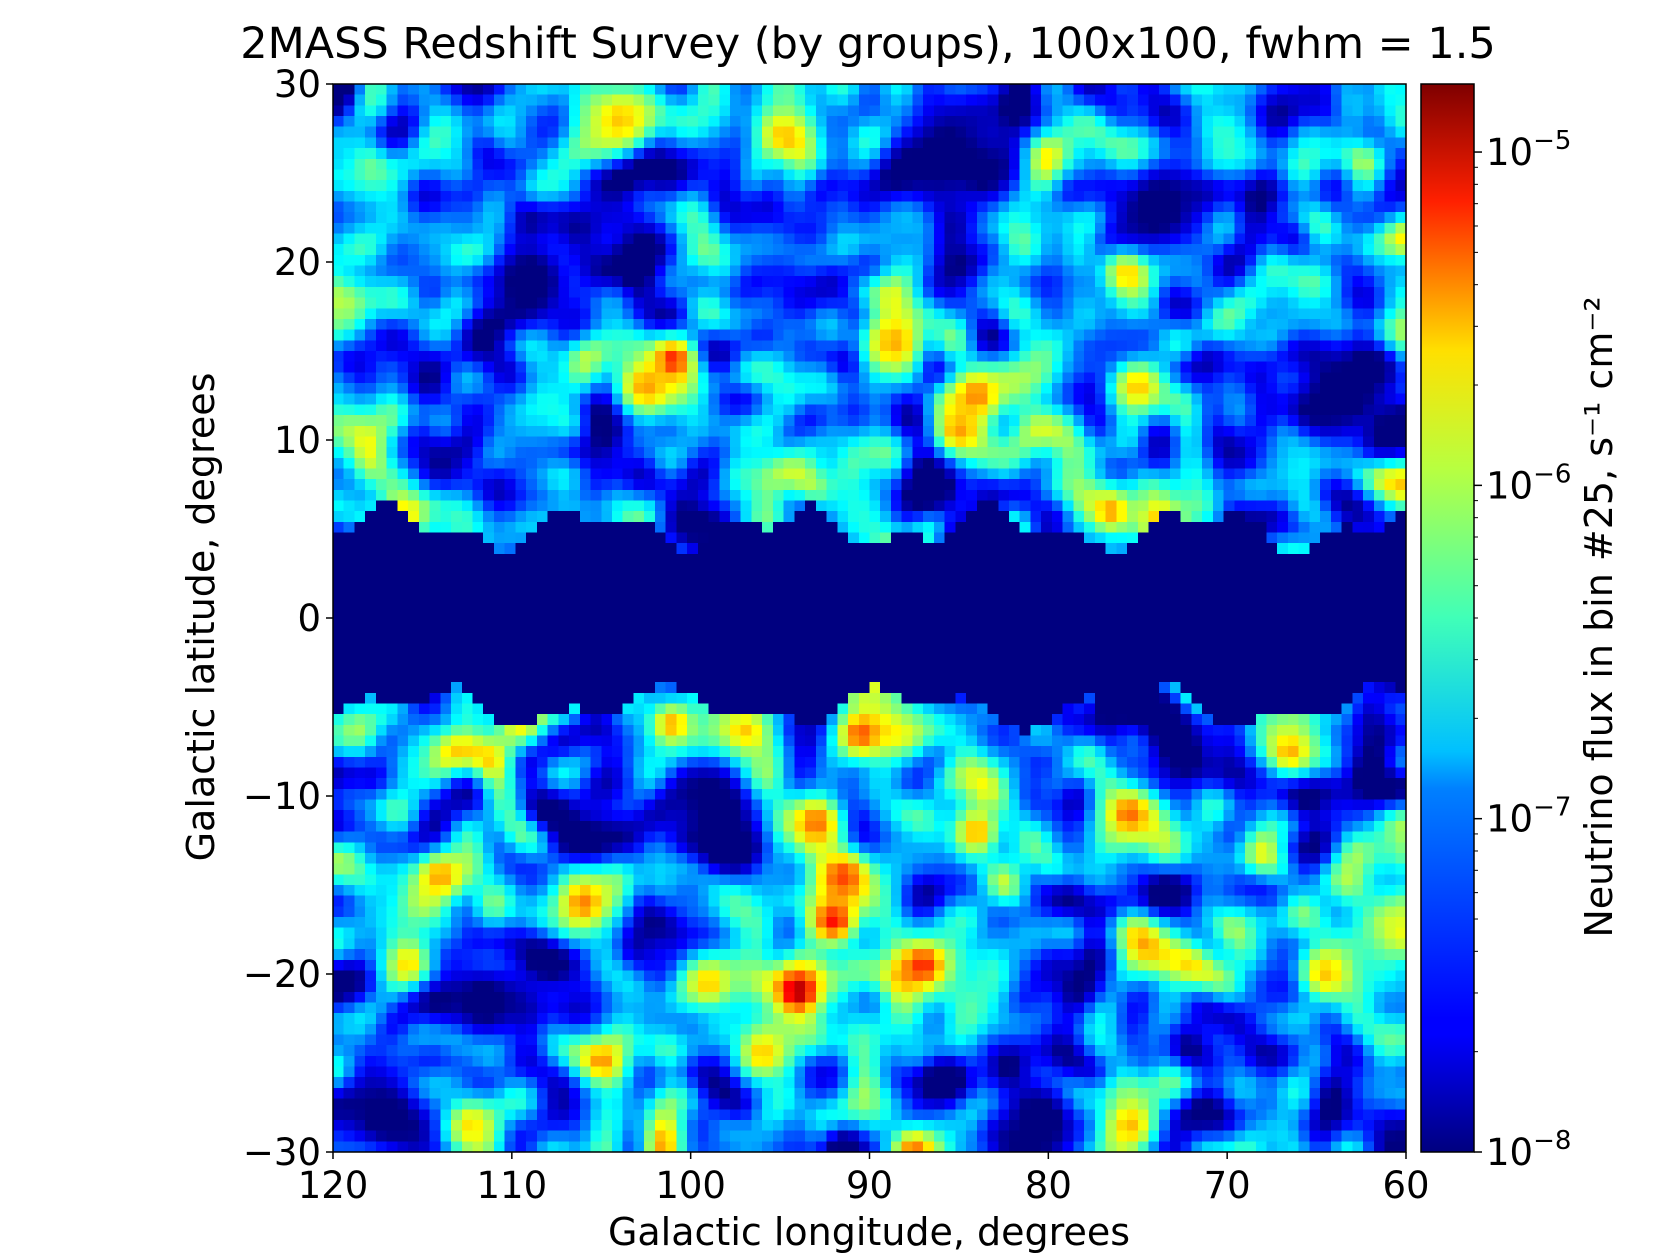 This screenshot has height=1260, width=1680. I want to click on colorbar-tick-label: 10⁻⁶, so click(1528, 483).